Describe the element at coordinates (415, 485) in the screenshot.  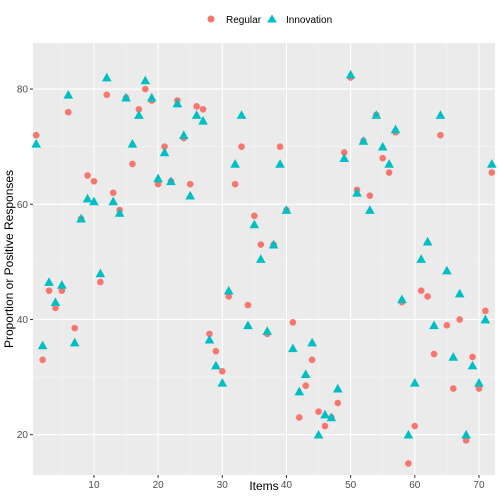
I see `x-tick-label: 60` at that location.